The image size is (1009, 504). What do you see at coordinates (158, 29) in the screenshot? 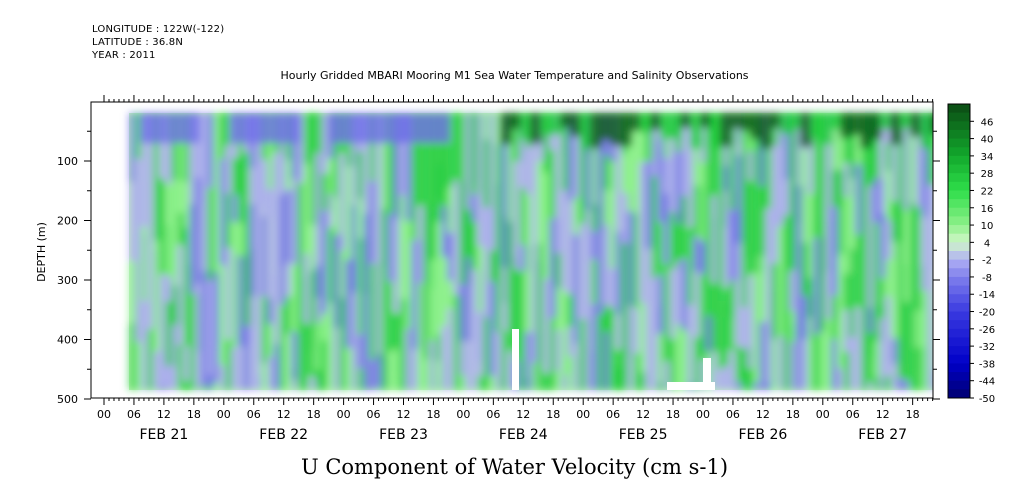
I see `longitude-label: LONGITUDE : 122W(-122)` at bounding box center [158, 29].